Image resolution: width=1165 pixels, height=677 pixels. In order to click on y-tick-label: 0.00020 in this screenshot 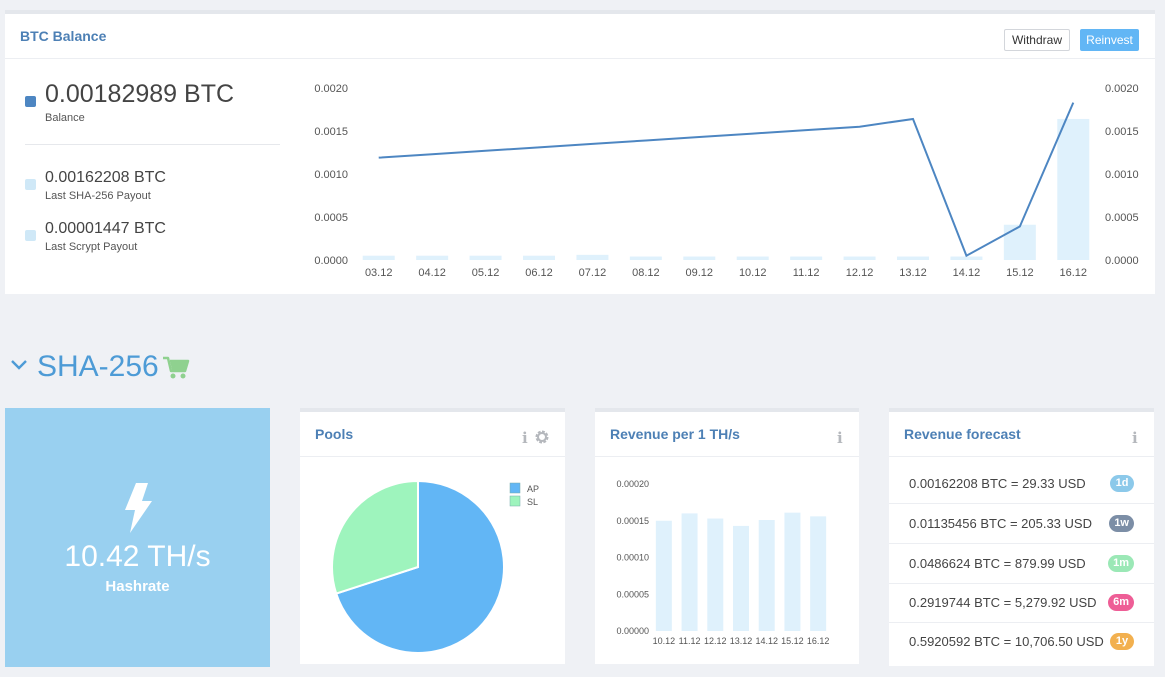, I will do `click(632, 484)`.